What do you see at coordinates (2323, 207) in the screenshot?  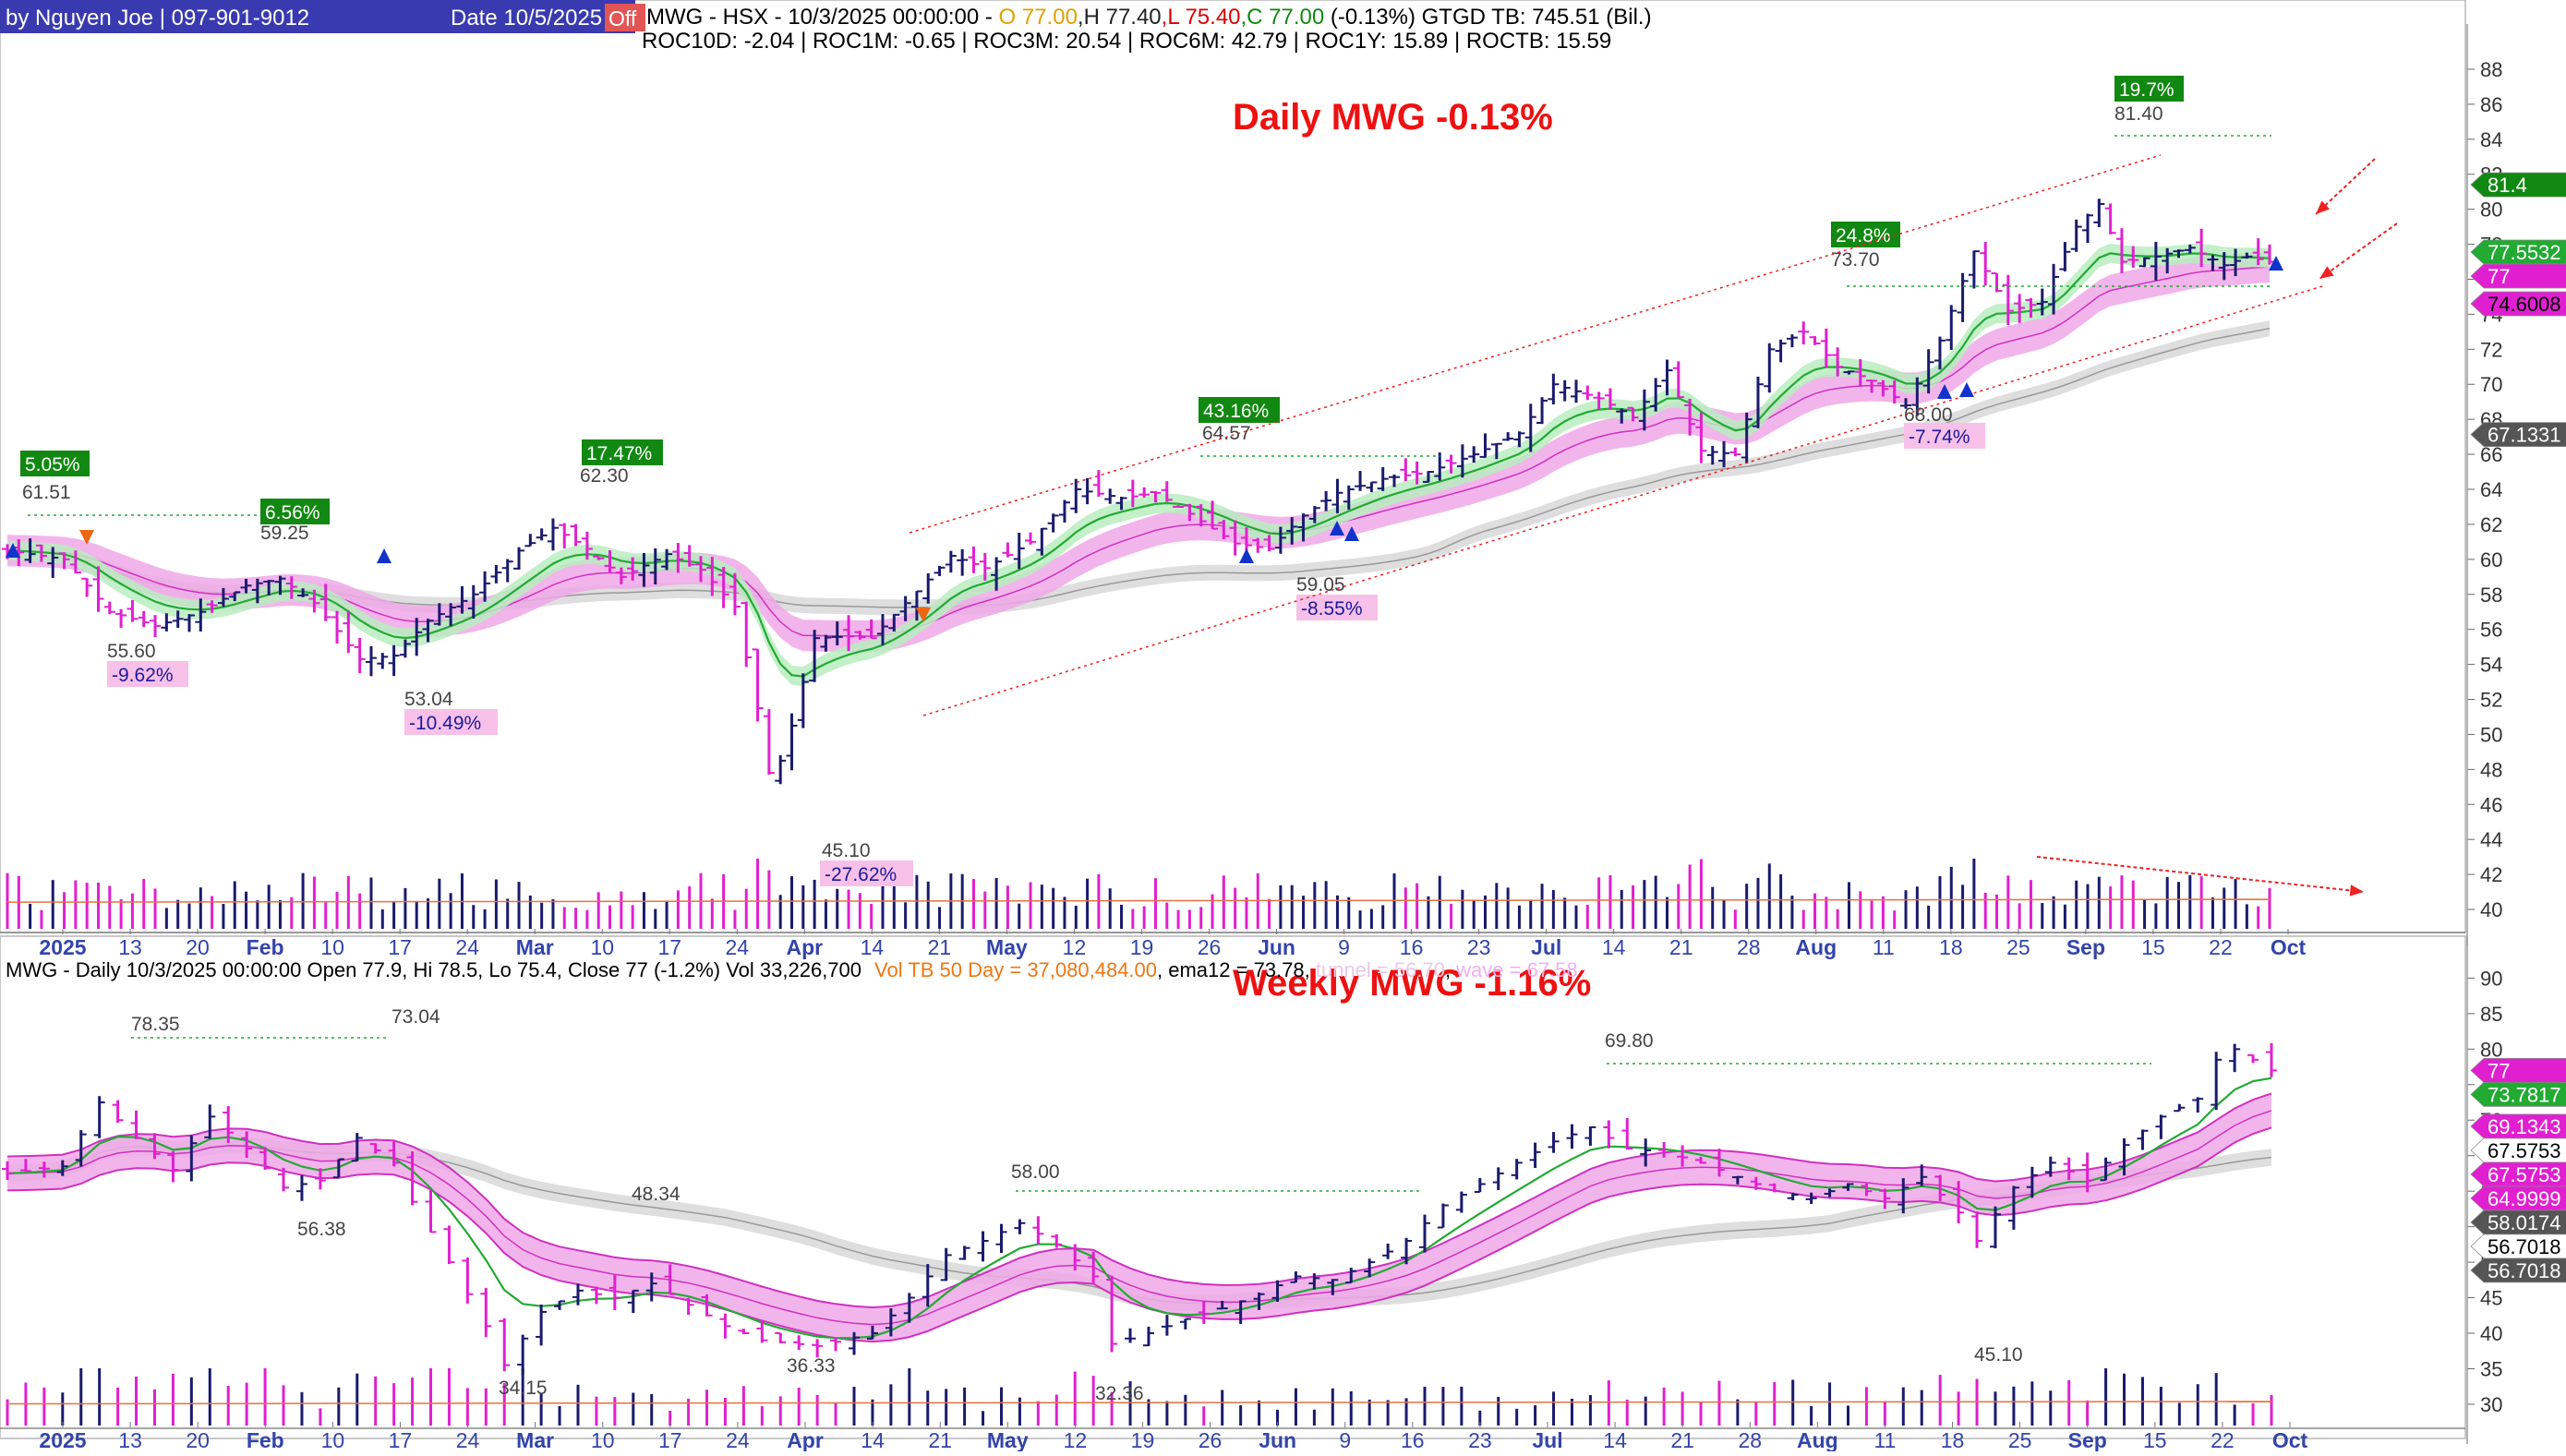 I see `arrow-head` at bounding box center [2323, 207].